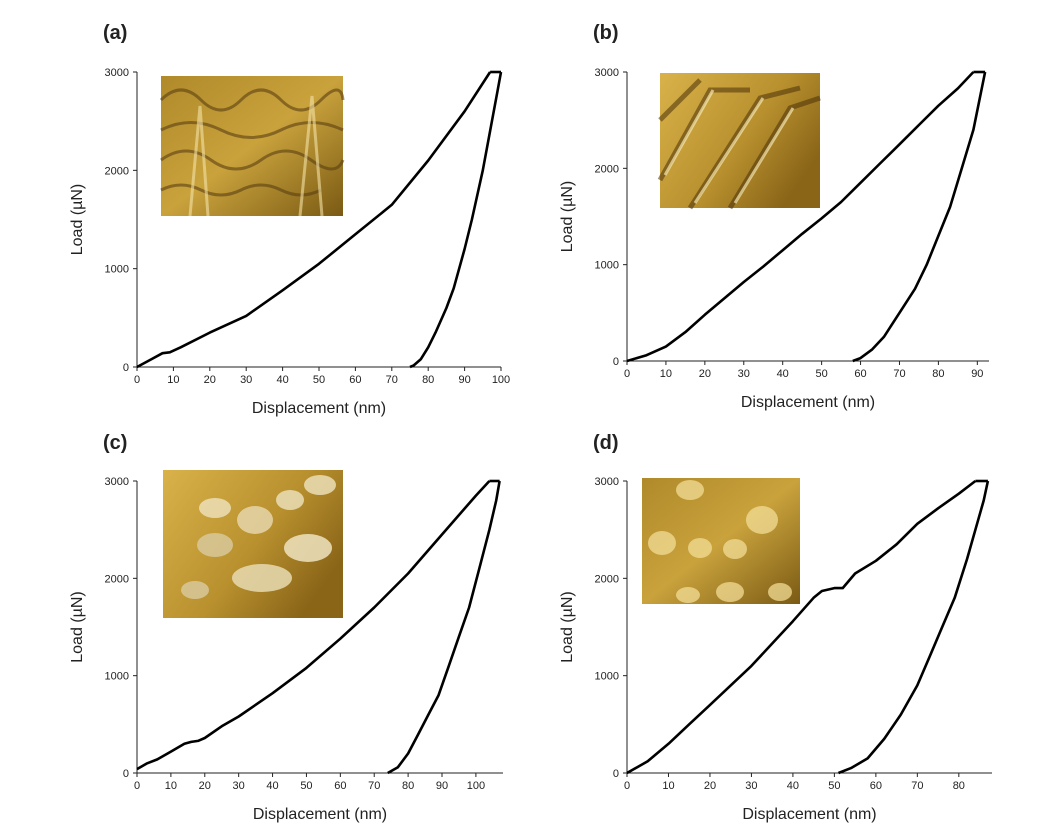 The image size is (1039, 840). What do you see at coordinates (739, 141) in the screenshot?
I see `inset-image-b` at bounding box center [739, 141].